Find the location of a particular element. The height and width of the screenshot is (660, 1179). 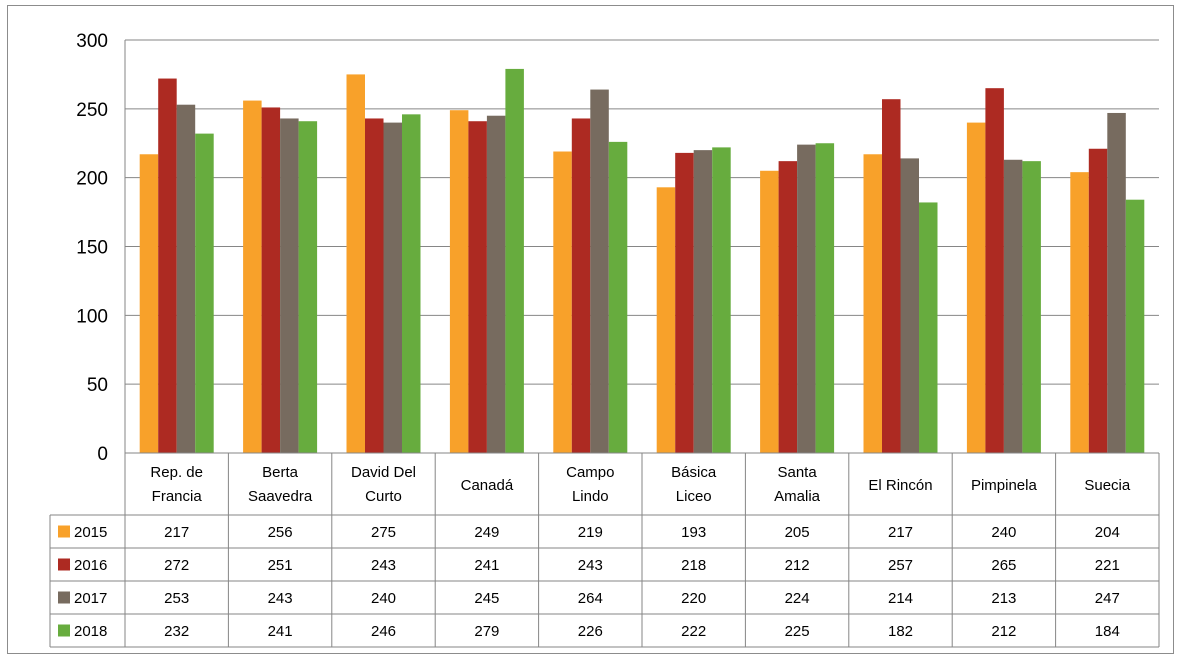

data-label-2016-9: 221 is located at coordinates (1107, 565).